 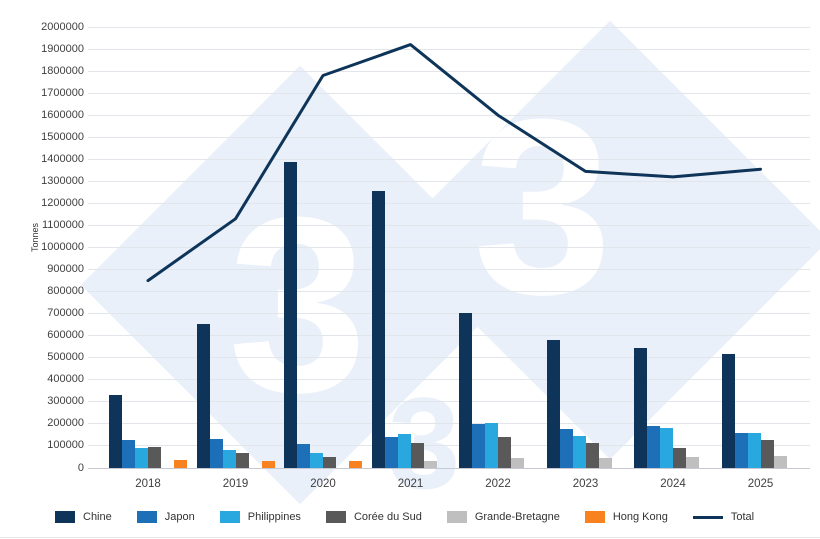 What do you see at coordinates (274, 517) in the screenshot?
I see `legend-label: Philippines` at bounding box center [274, 517].